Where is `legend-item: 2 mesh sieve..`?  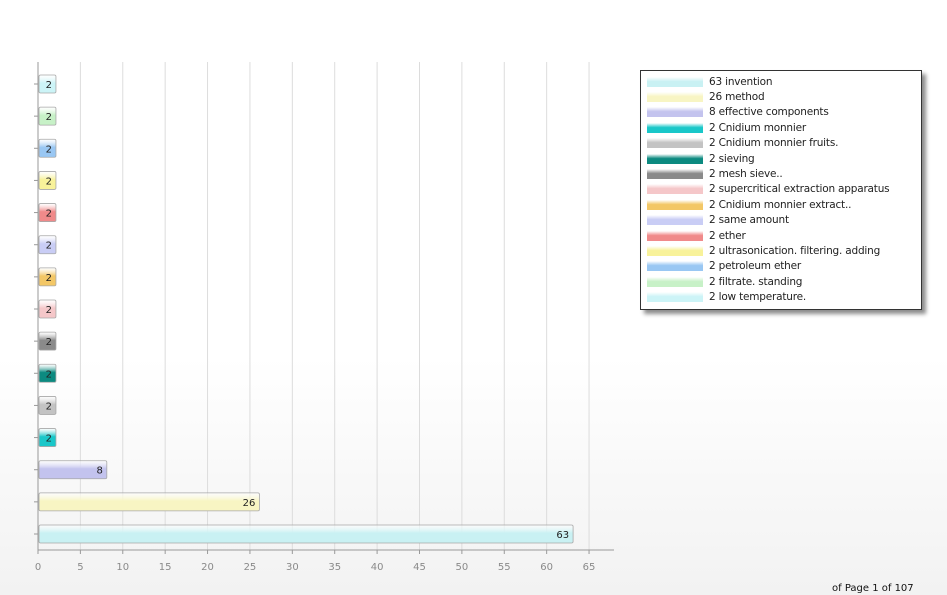
legend-item: 2 mesh sieve.. is located at coordinates (784, 173).